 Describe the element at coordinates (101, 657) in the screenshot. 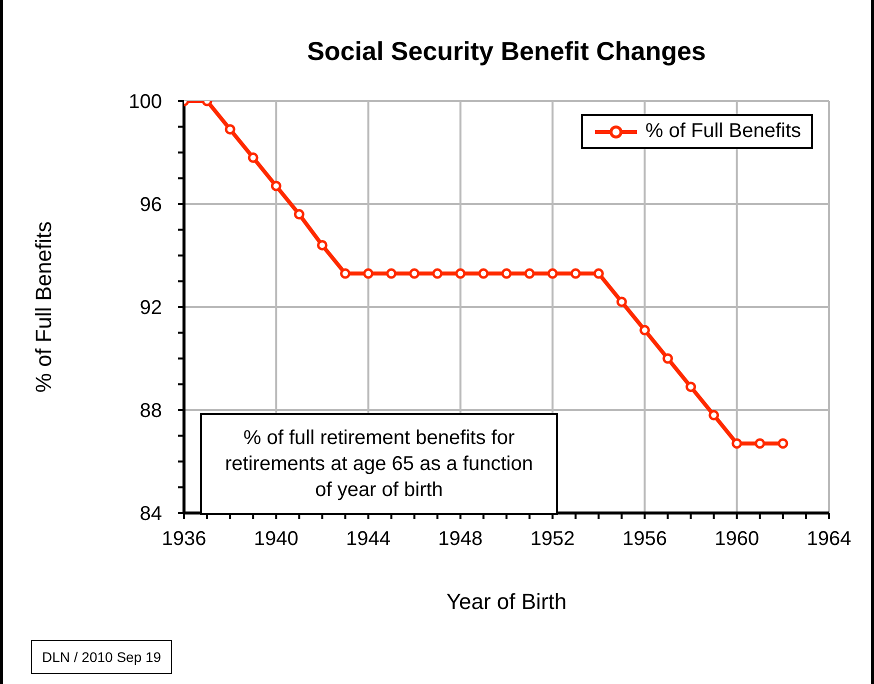

I see `text: DLN / 2010 Sep 19` at that location.